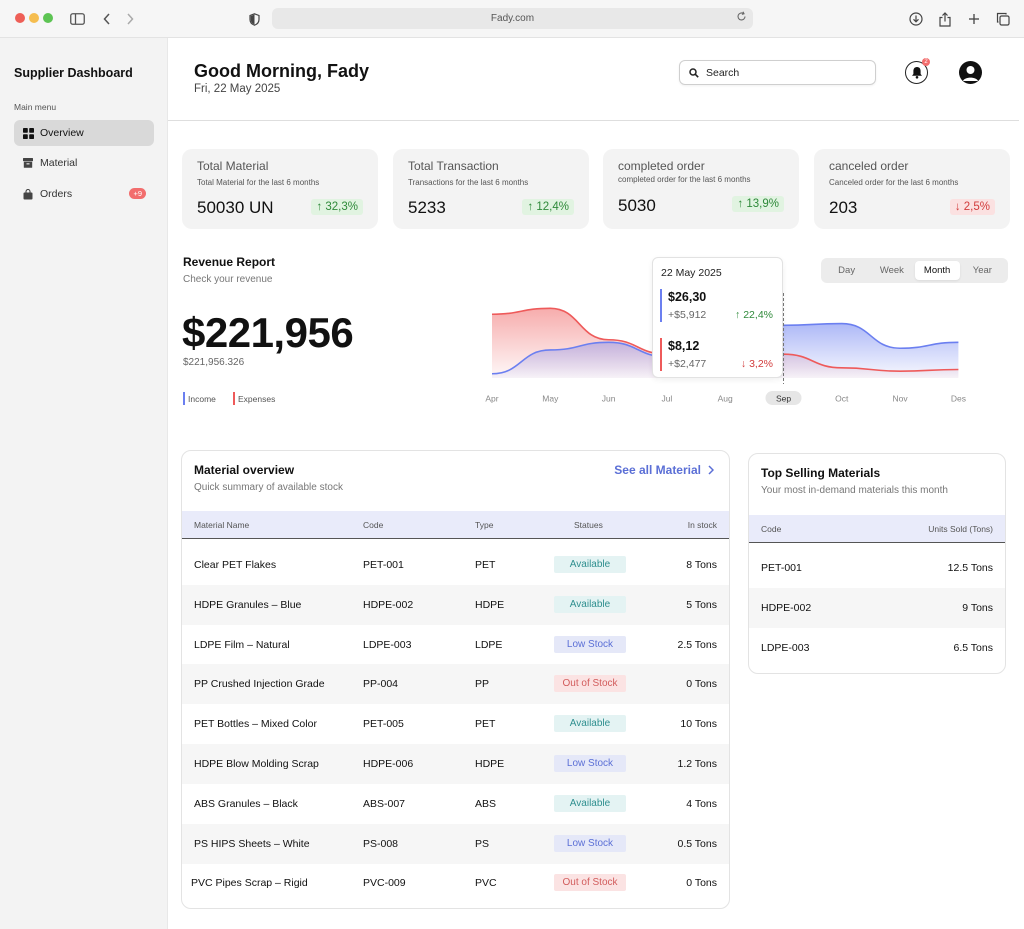  I want to click on material-stock: 0.5 Tons, so click(697, 843).